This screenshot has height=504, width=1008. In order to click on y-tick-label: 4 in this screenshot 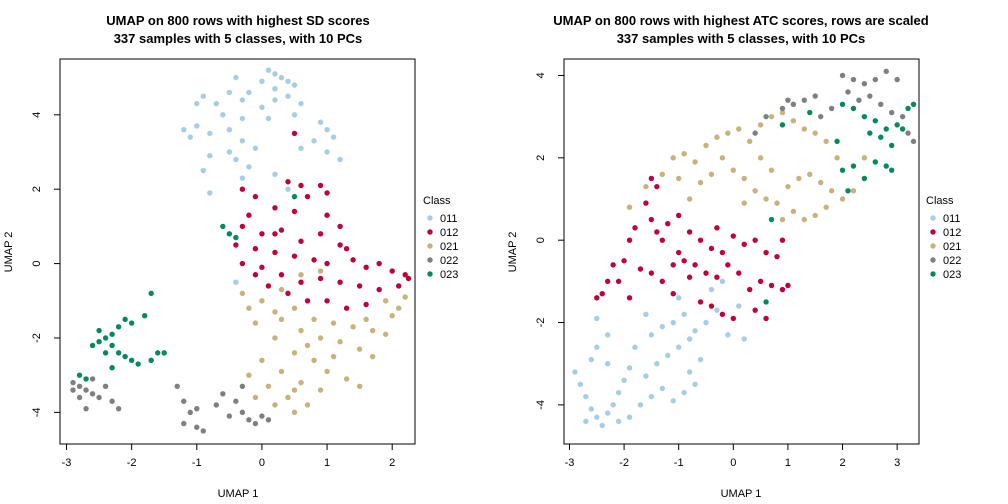, I will do `click(37, 115)`.